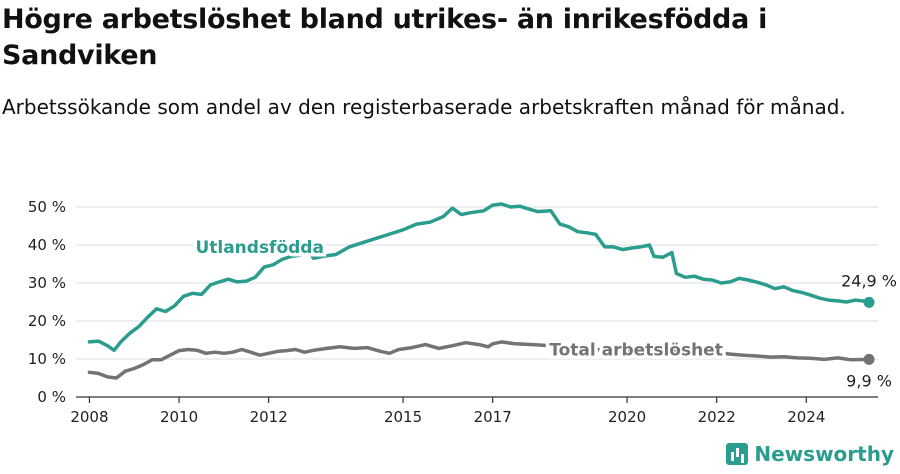 This screenshot has height=474, width=900. I want to click on y-tick-label: 30 %, so click(47, 283).